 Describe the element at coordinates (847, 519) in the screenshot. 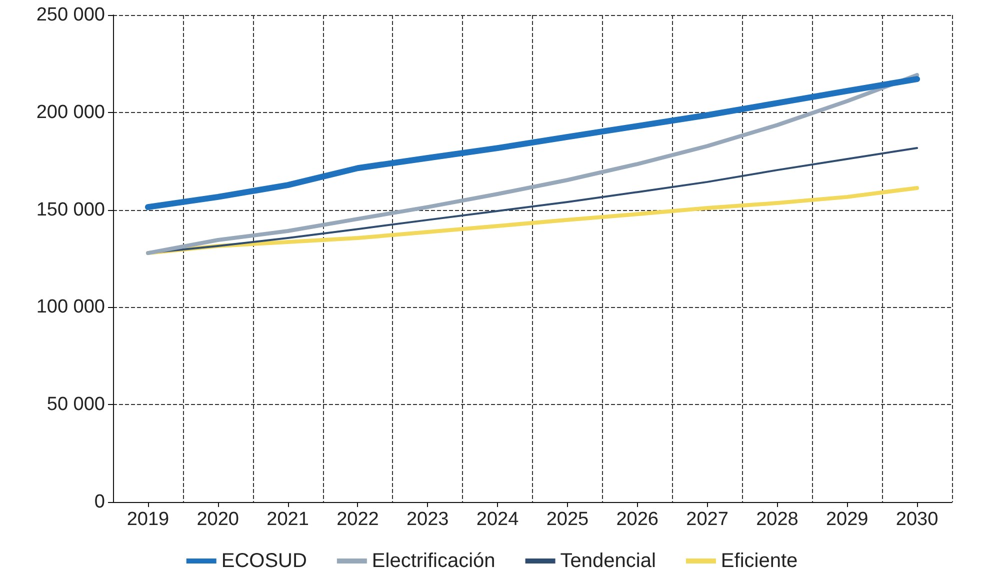

I see `x-tick-label: 2029` at that location.